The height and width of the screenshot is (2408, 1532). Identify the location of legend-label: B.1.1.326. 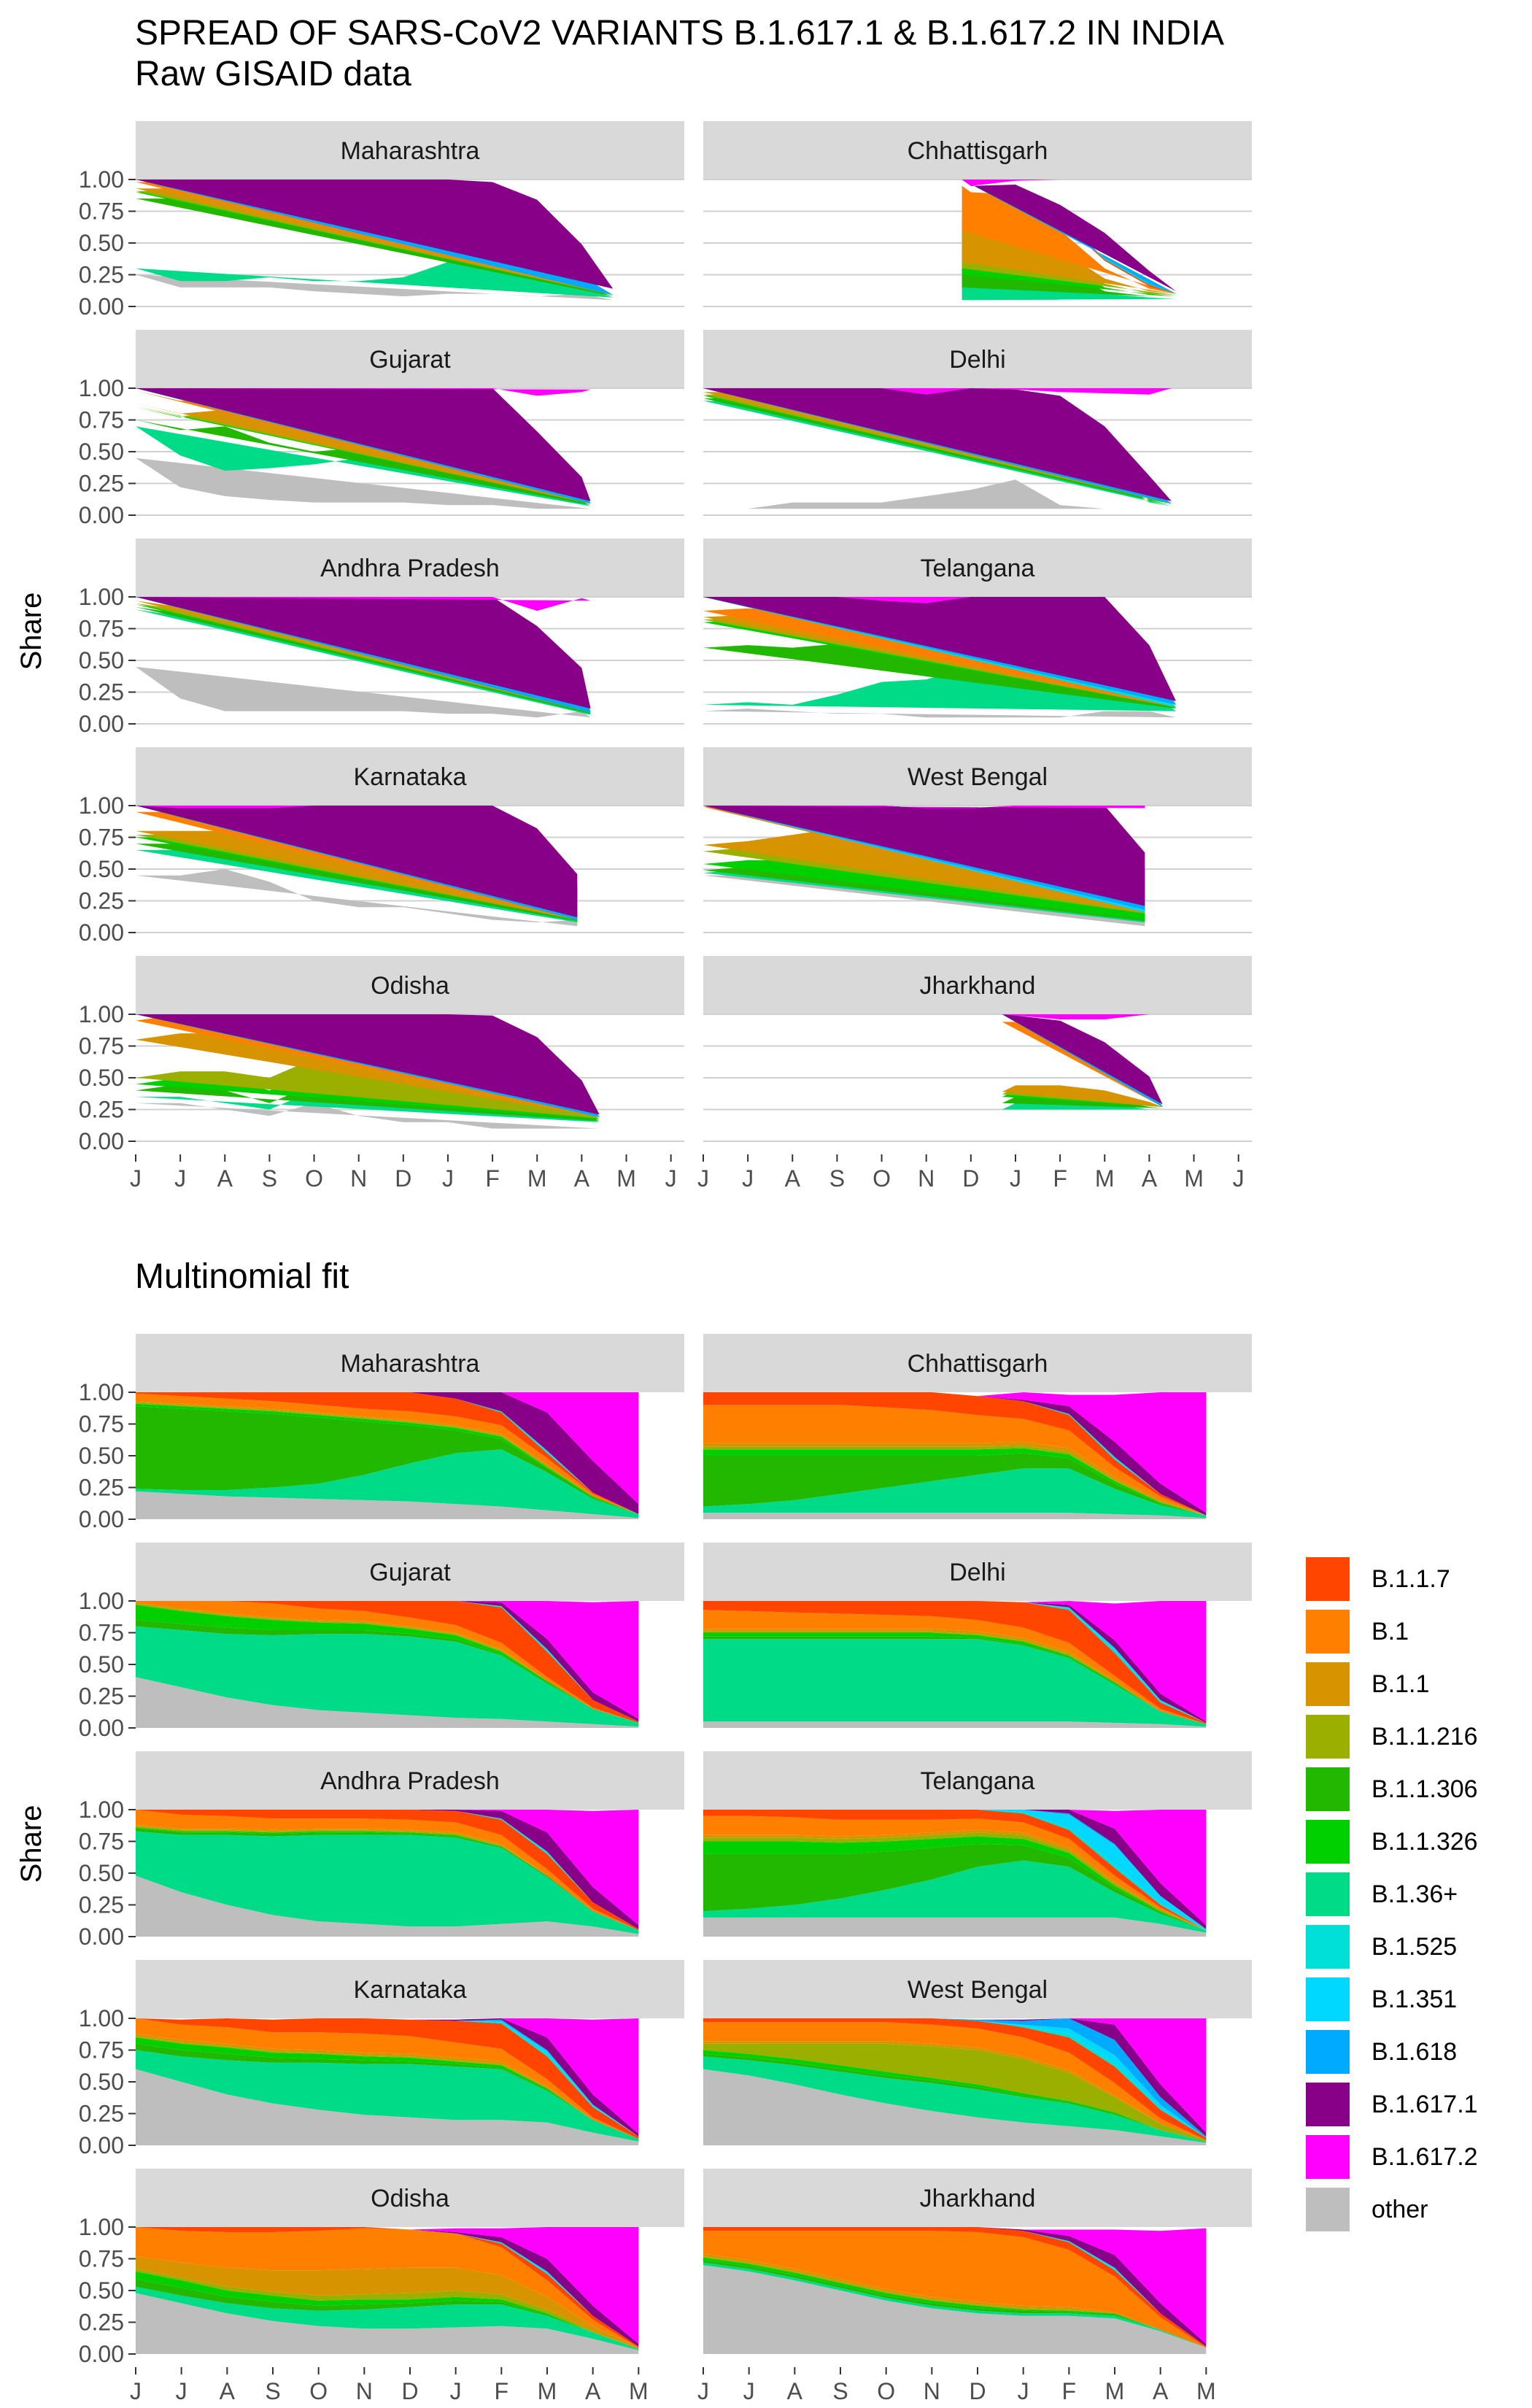
(1425, 1842).